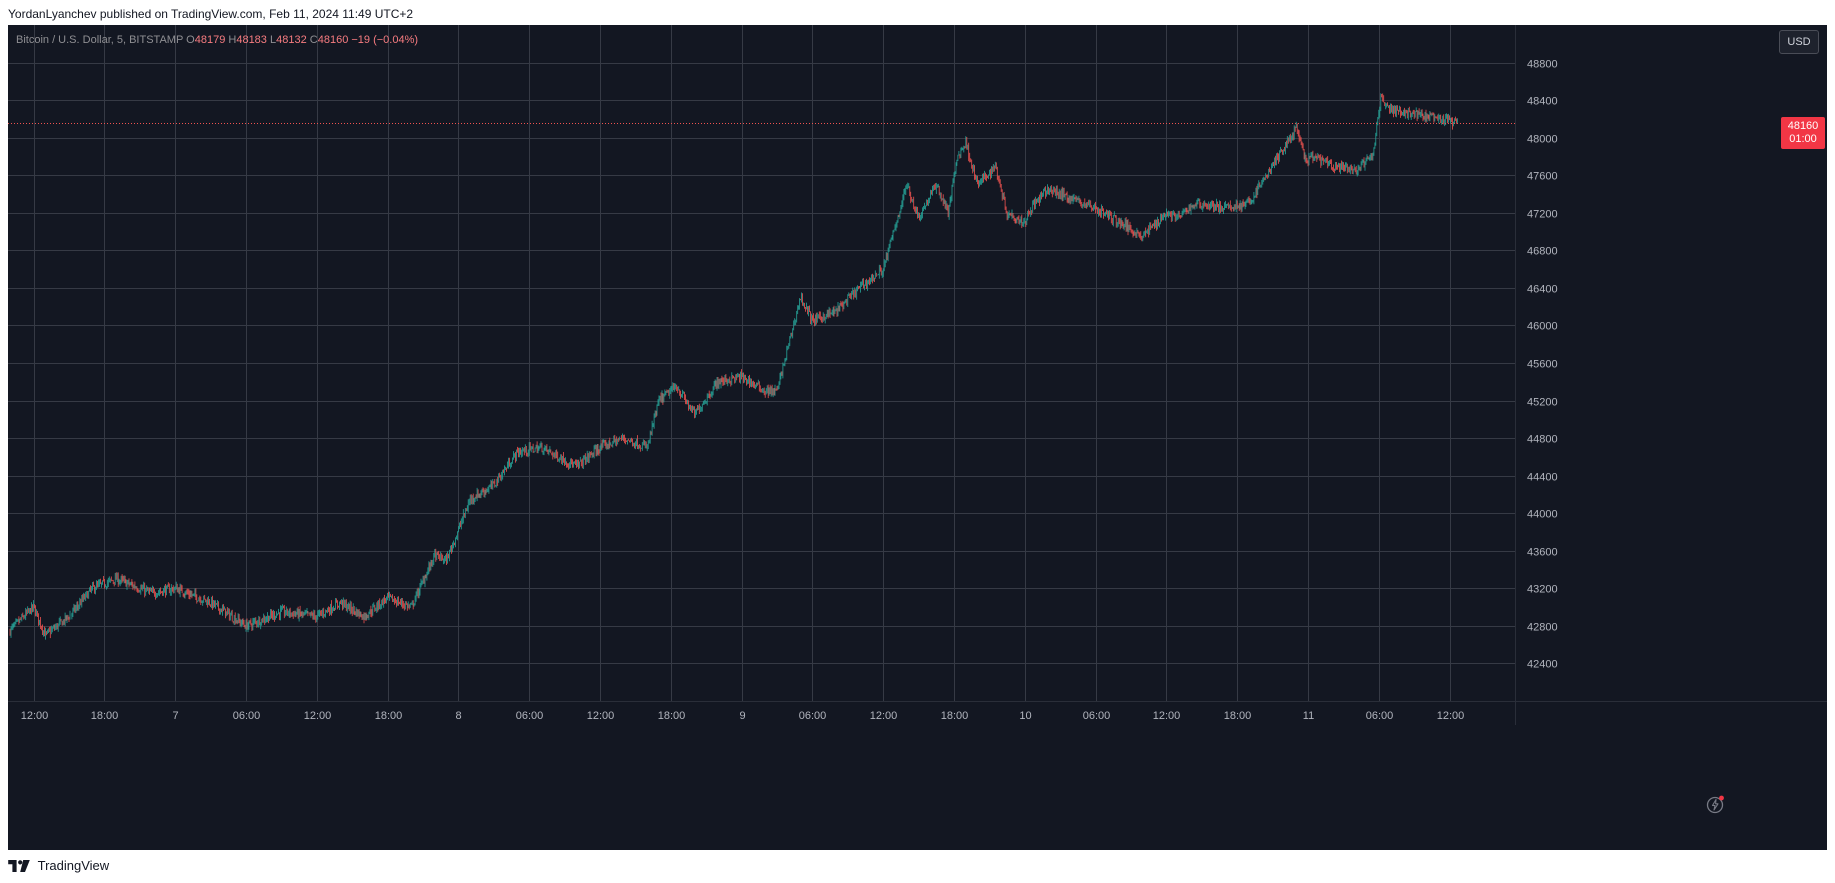 The image size is (1835, 883). Describe the element at coordinates (73, 866) in the screenshot. I see `brand-name: TradingView` at that location.